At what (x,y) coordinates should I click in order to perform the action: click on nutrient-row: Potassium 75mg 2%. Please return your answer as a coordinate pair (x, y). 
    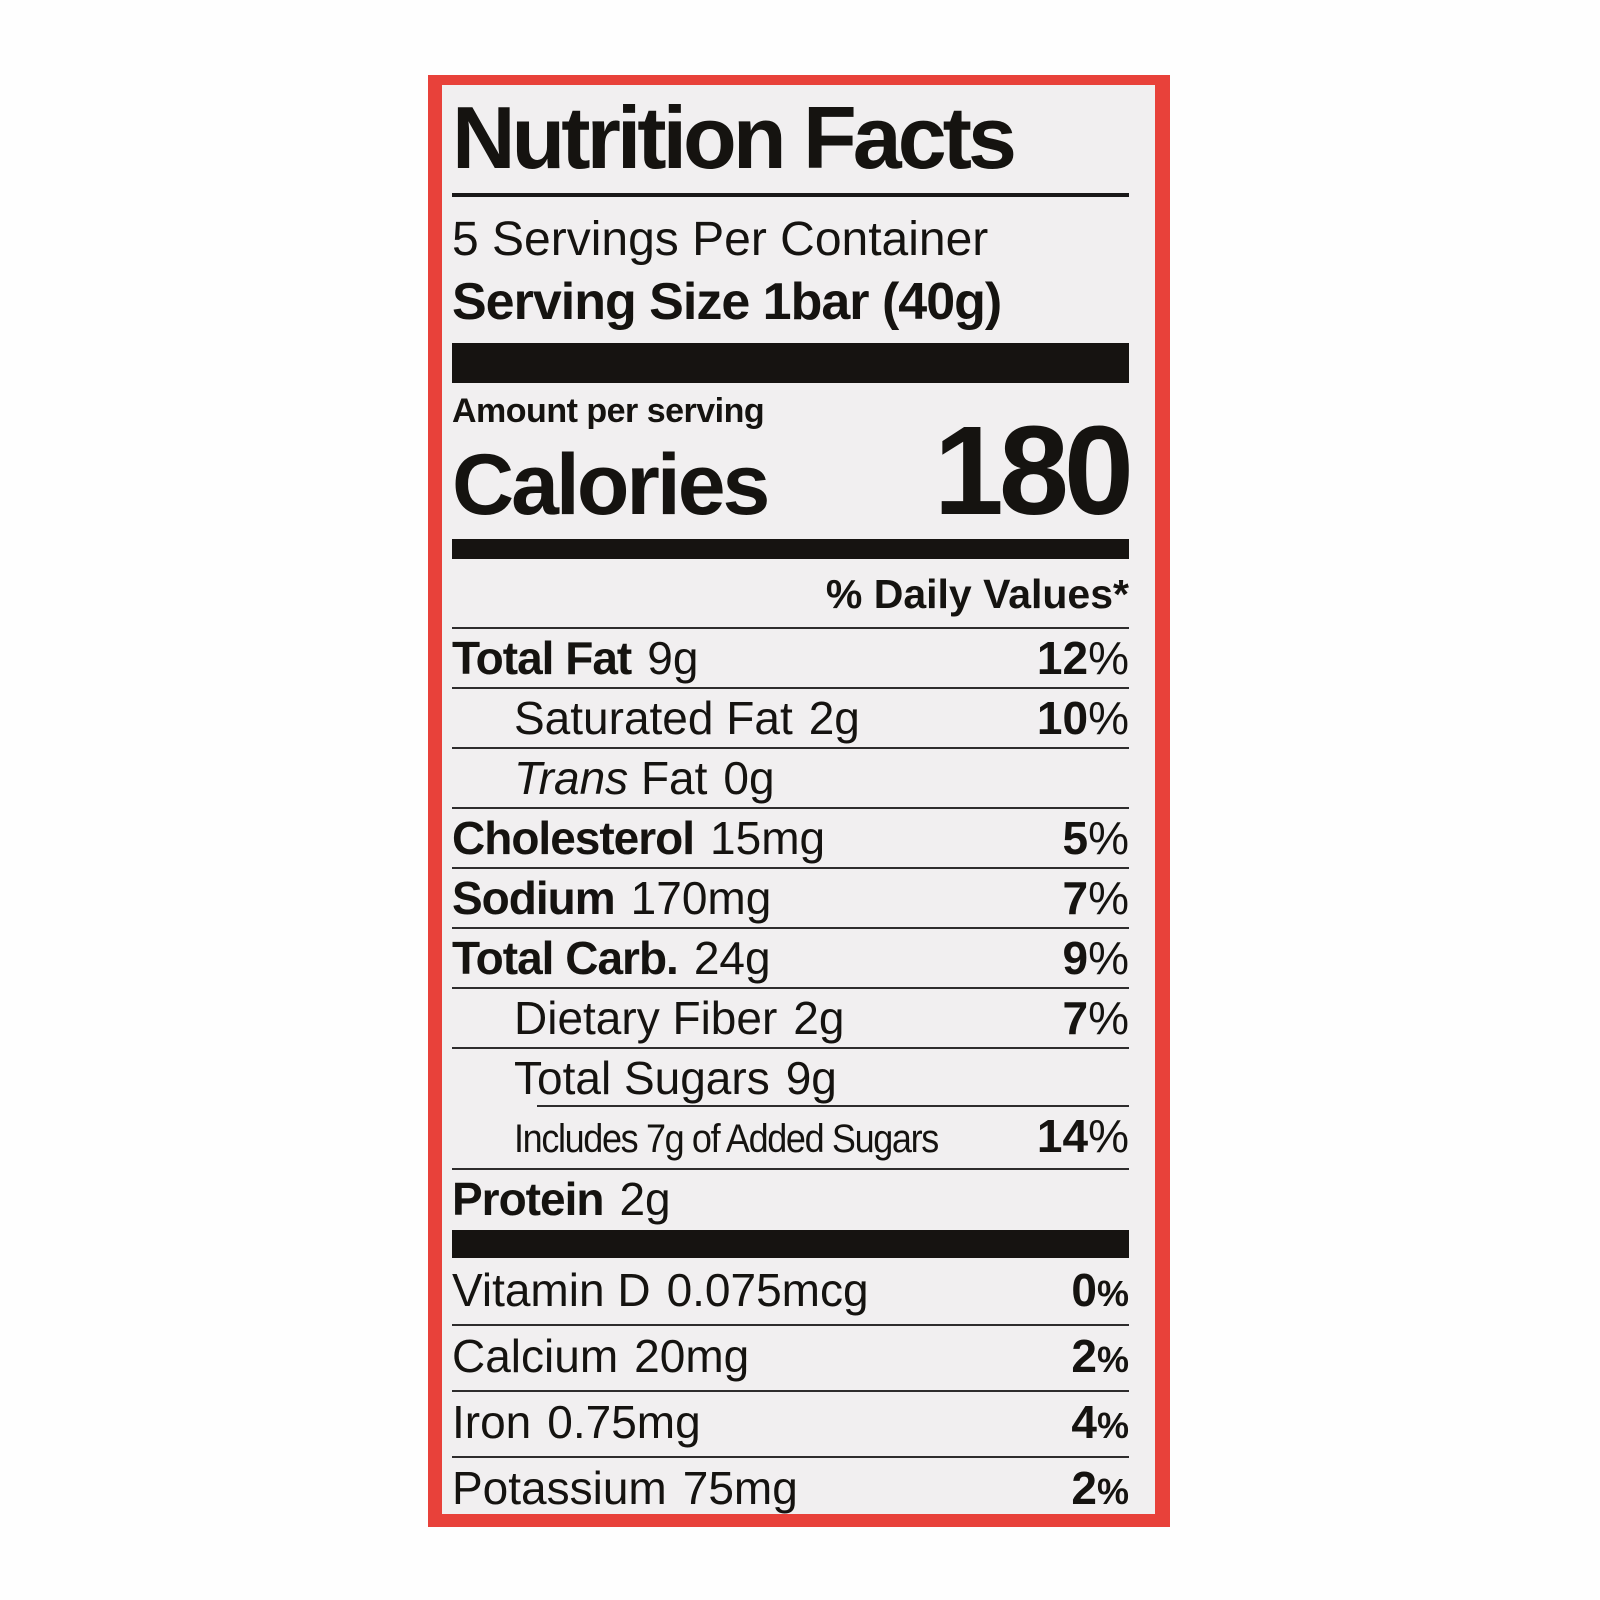
    Looking at the image, I should click on (790, 1486).